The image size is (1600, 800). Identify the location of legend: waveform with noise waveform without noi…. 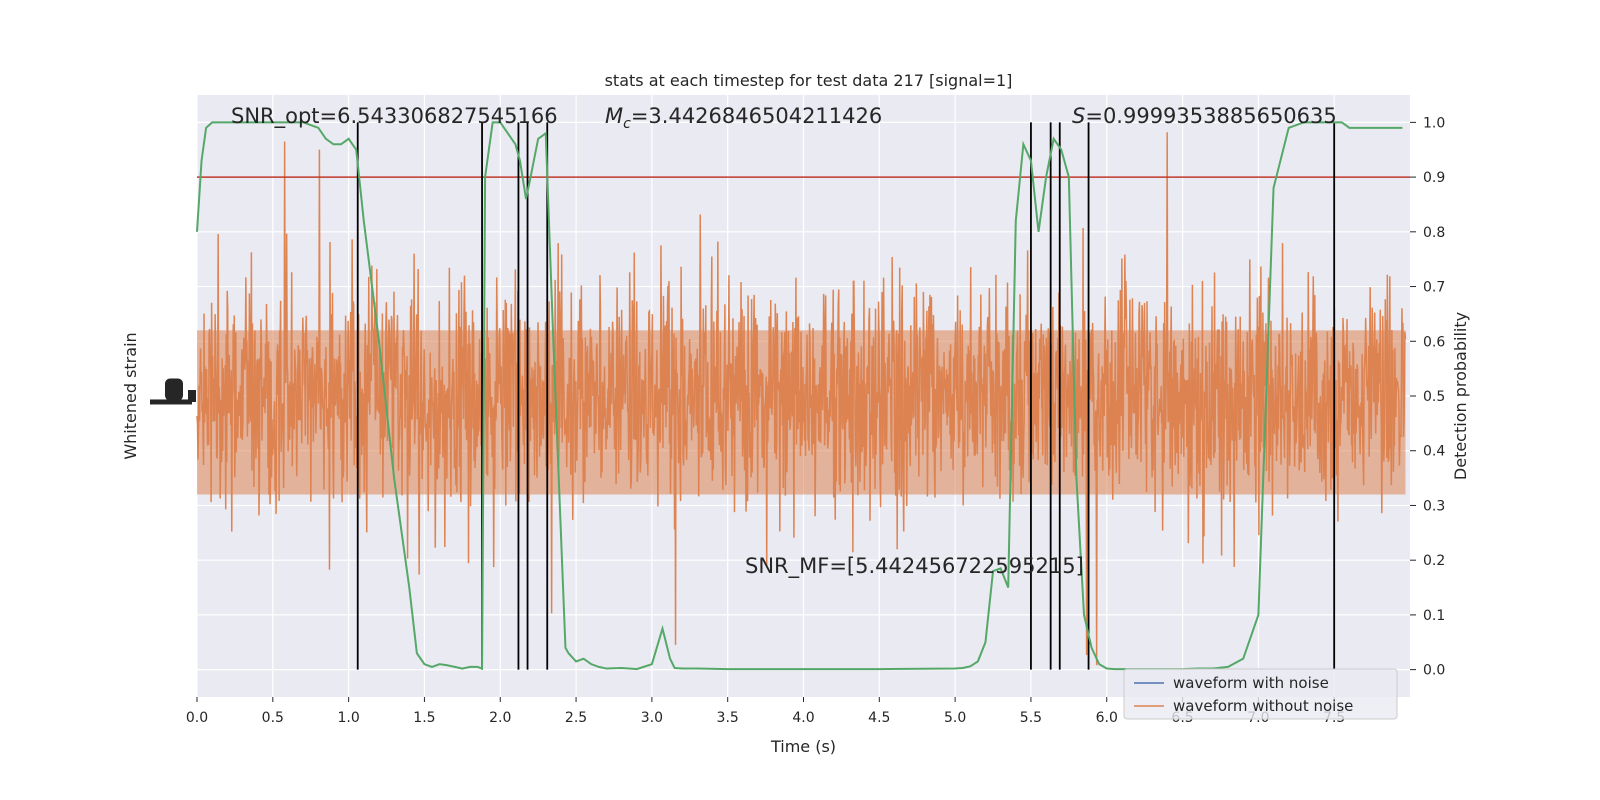
(1260, 694).